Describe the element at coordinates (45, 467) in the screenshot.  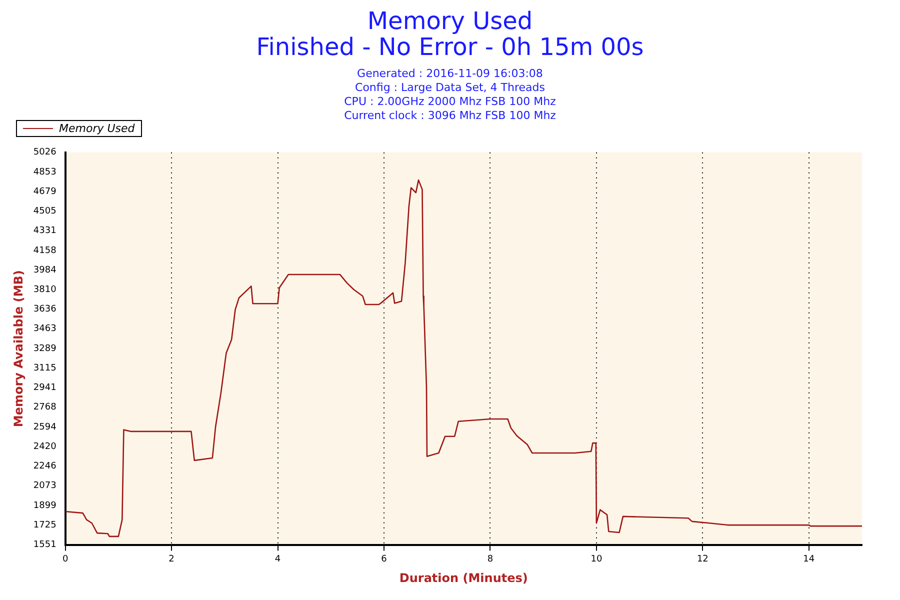
I see `y-tick-label: 2246` at that location.